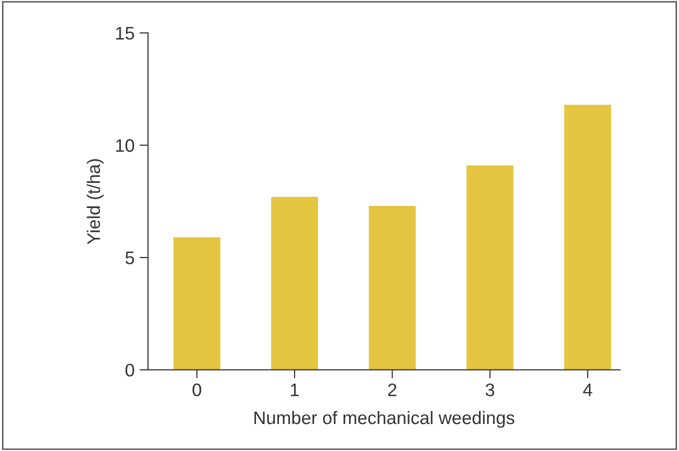 The width and height of the screenshot is (679, 451). I want to click on y-tick-label: 5, so click(130, 258).